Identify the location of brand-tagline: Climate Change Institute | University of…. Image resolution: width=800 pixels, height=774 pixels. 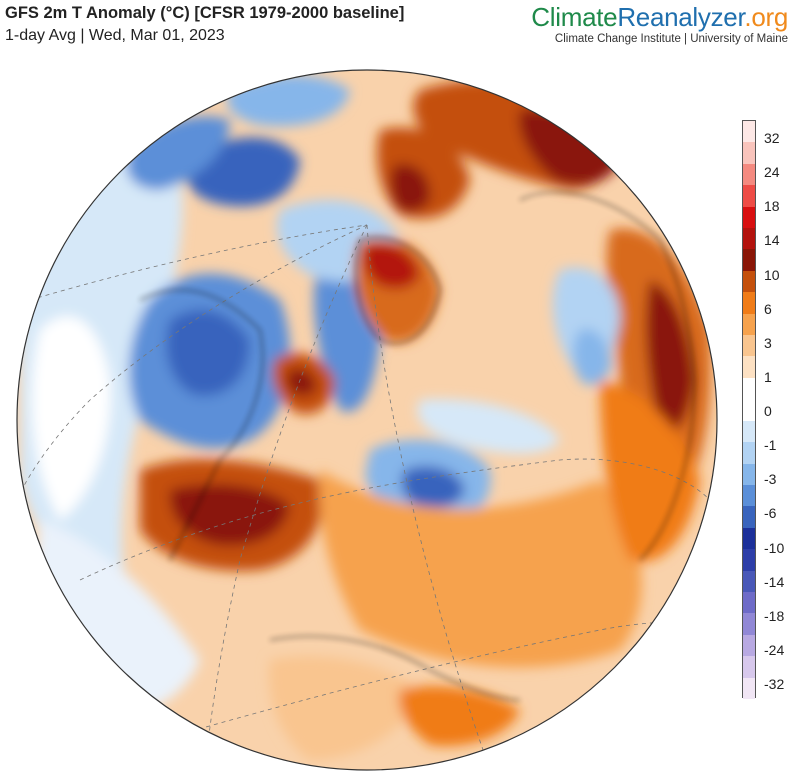
(671, 39).